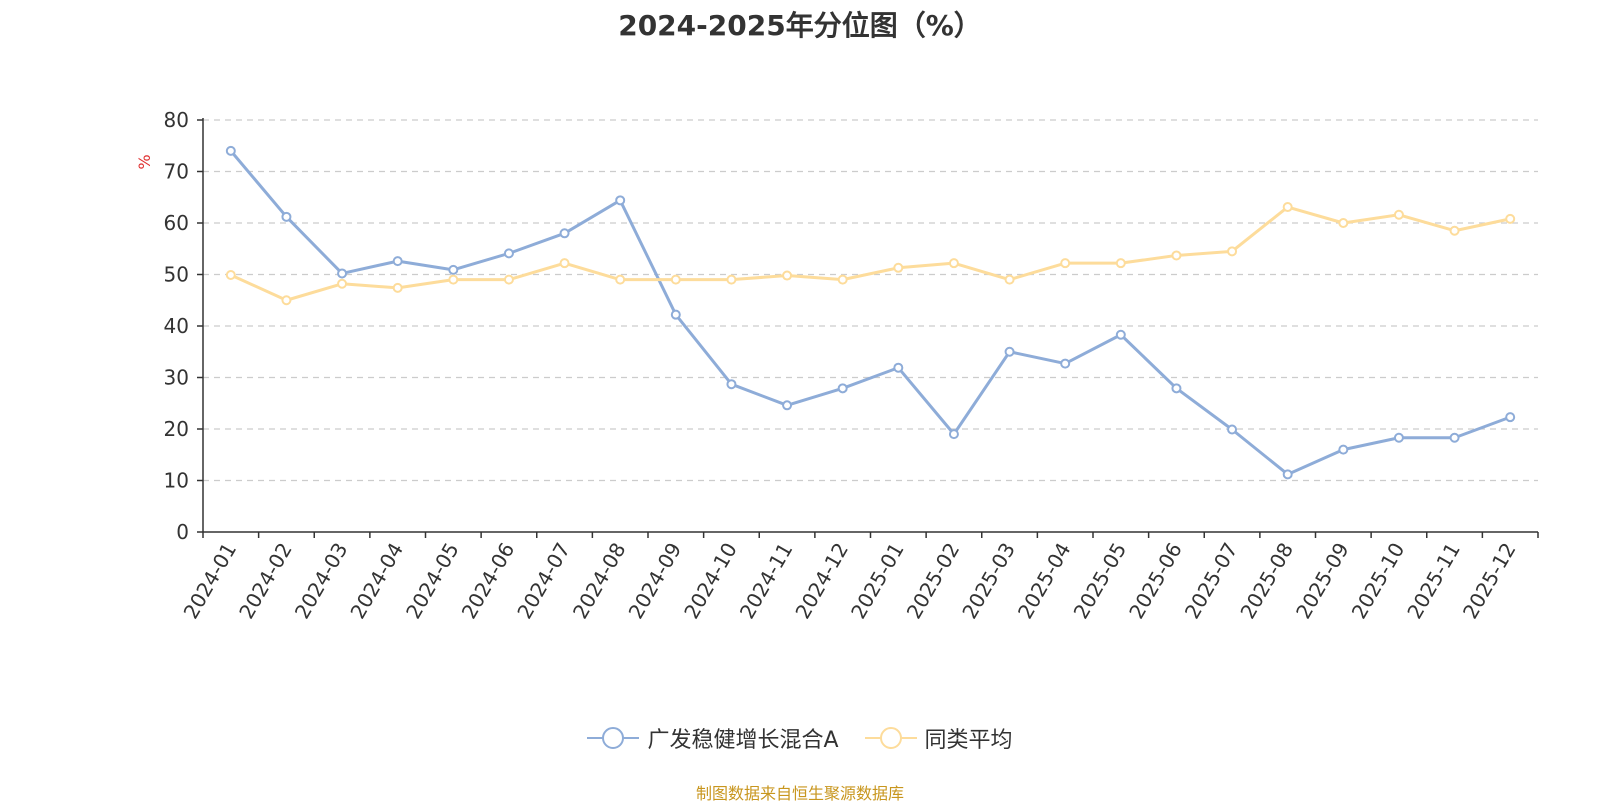  What do you see at coordinates (1155, 581) in the screenshot?
I see `x-tick-label: 2025-06` at bounding box center [1155, 581].